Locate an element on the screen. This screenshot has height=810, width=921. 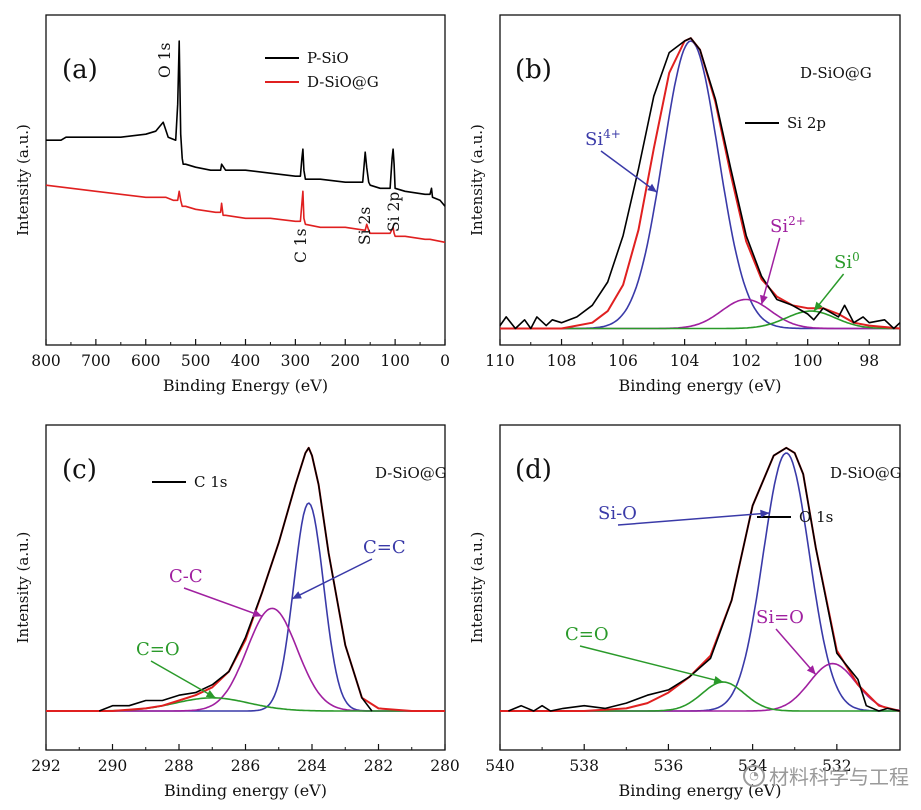
wechat-icon: ◔ is located at coordinates (754, 775).